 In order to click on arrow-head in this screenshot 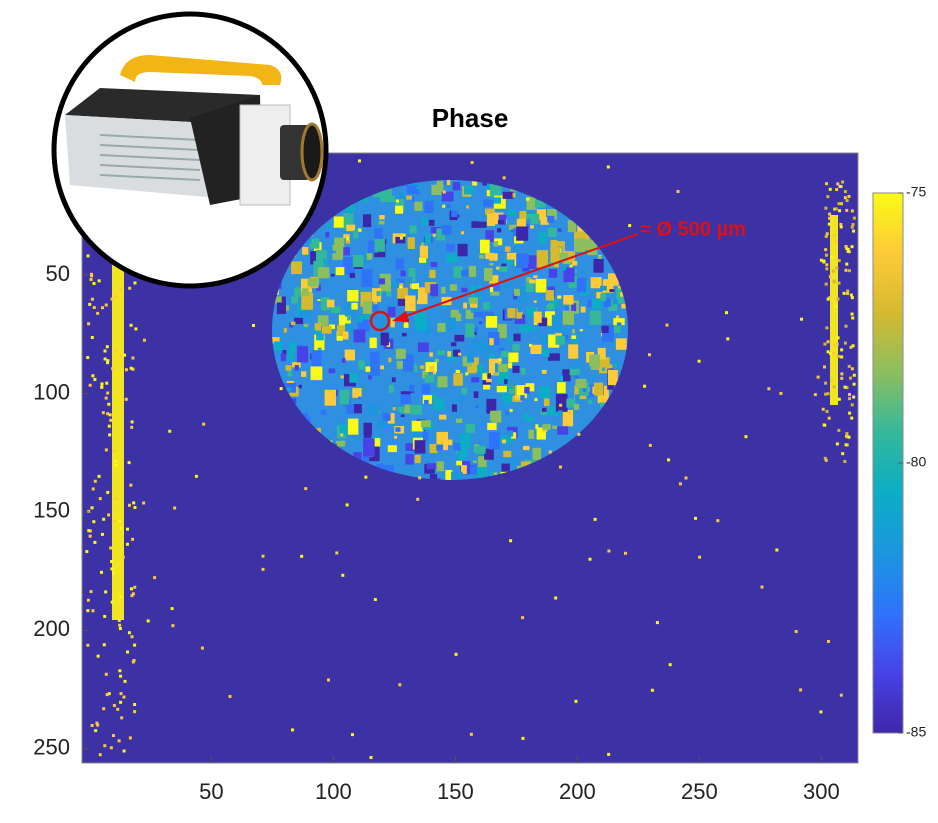, I will do `click(400, 316)`.